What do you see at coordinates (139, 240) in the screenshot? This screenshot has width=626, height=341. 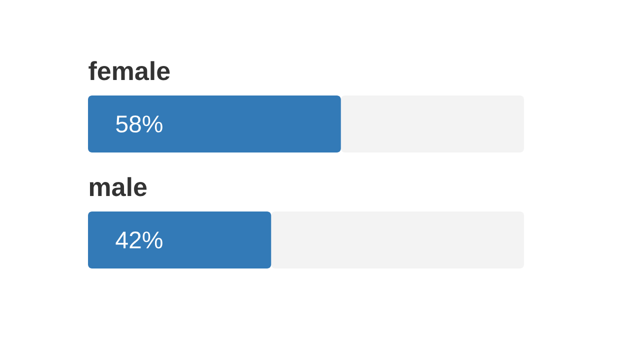 I see `data-label: 42%` at bounding box center [139, 240].